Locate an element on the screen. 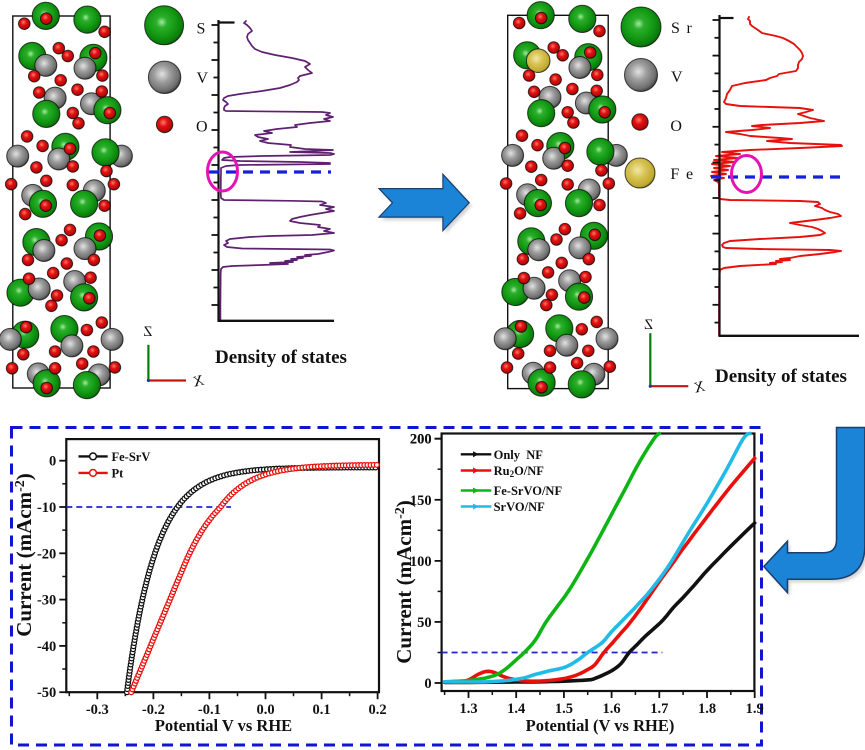 The width and height of the screenshot is (865, 750). svg-text: -10 is located at coordinates (46, 508).